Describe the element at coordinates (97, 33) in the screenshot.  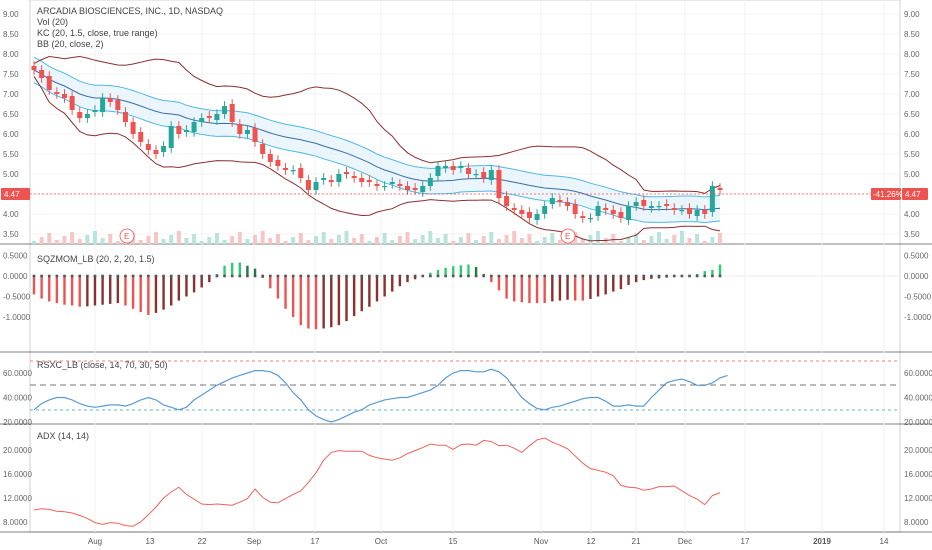
I see `kc-legend: KC (20, 1.5, close, true range)` at that location.